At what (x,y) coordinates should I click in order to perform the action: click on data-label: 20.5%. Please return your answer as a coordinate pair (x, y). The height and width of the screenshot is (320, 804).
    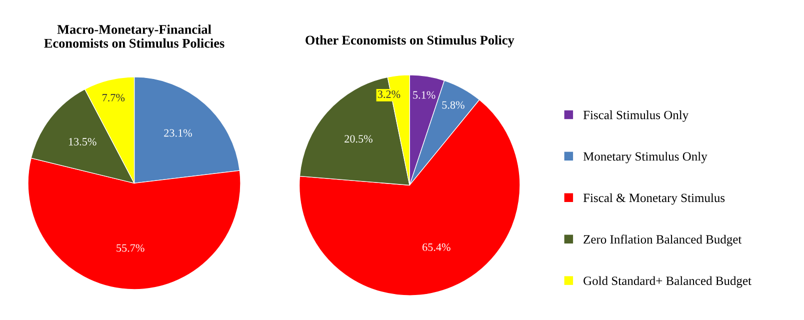
    Looking at the image, I should click on (358, 139).